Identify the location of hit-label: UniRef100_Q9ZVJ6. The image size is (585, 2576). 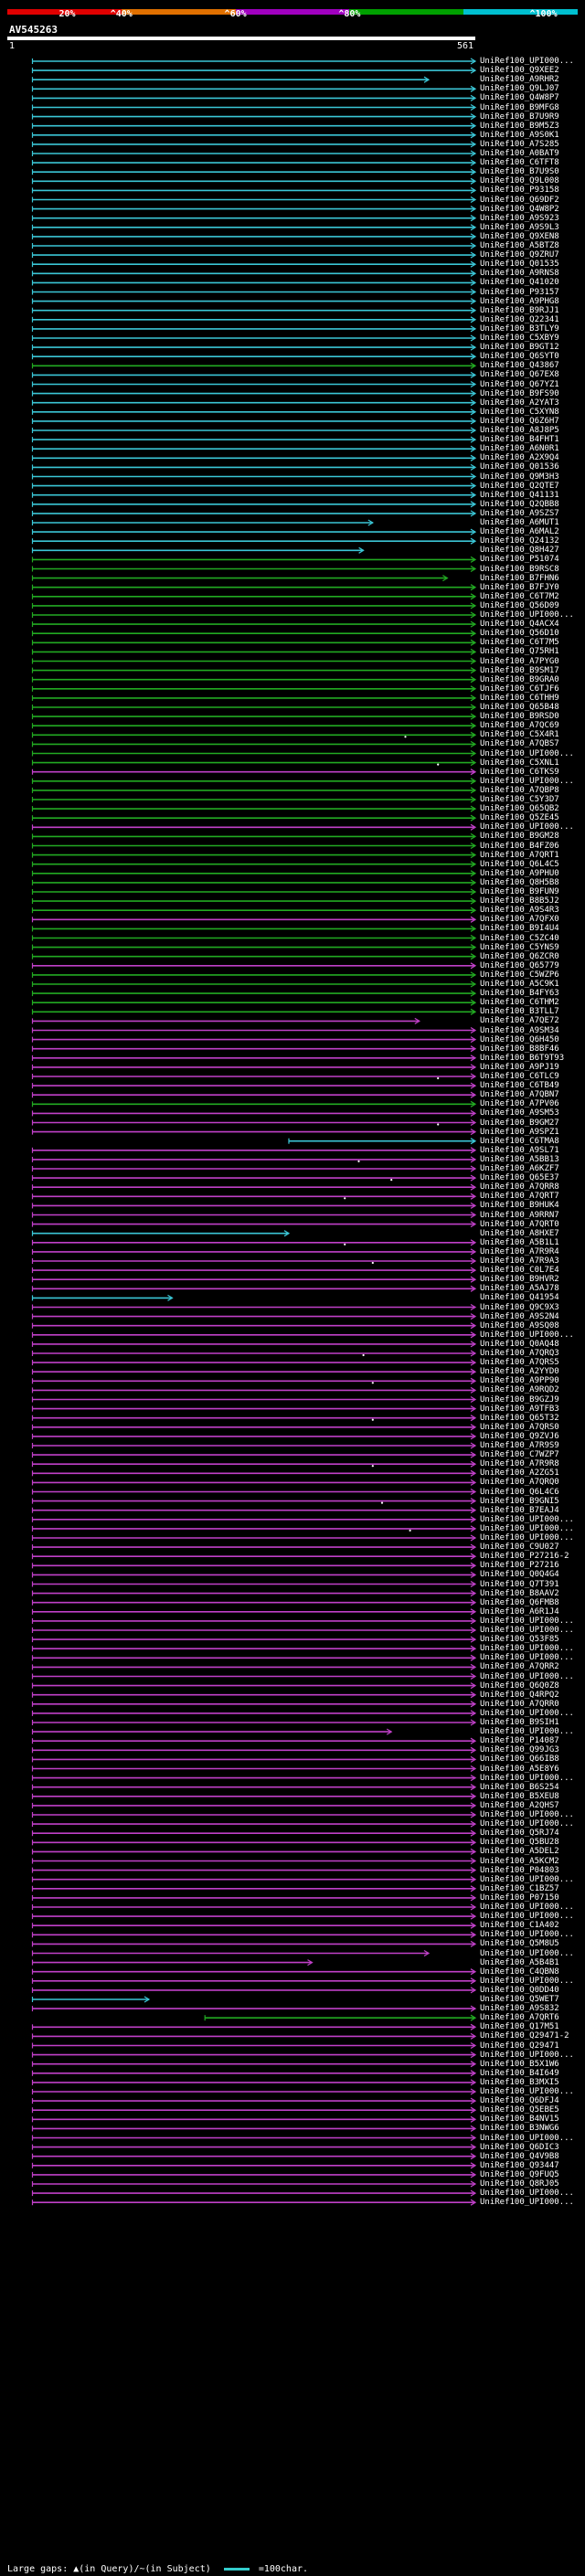
(519, 1436).